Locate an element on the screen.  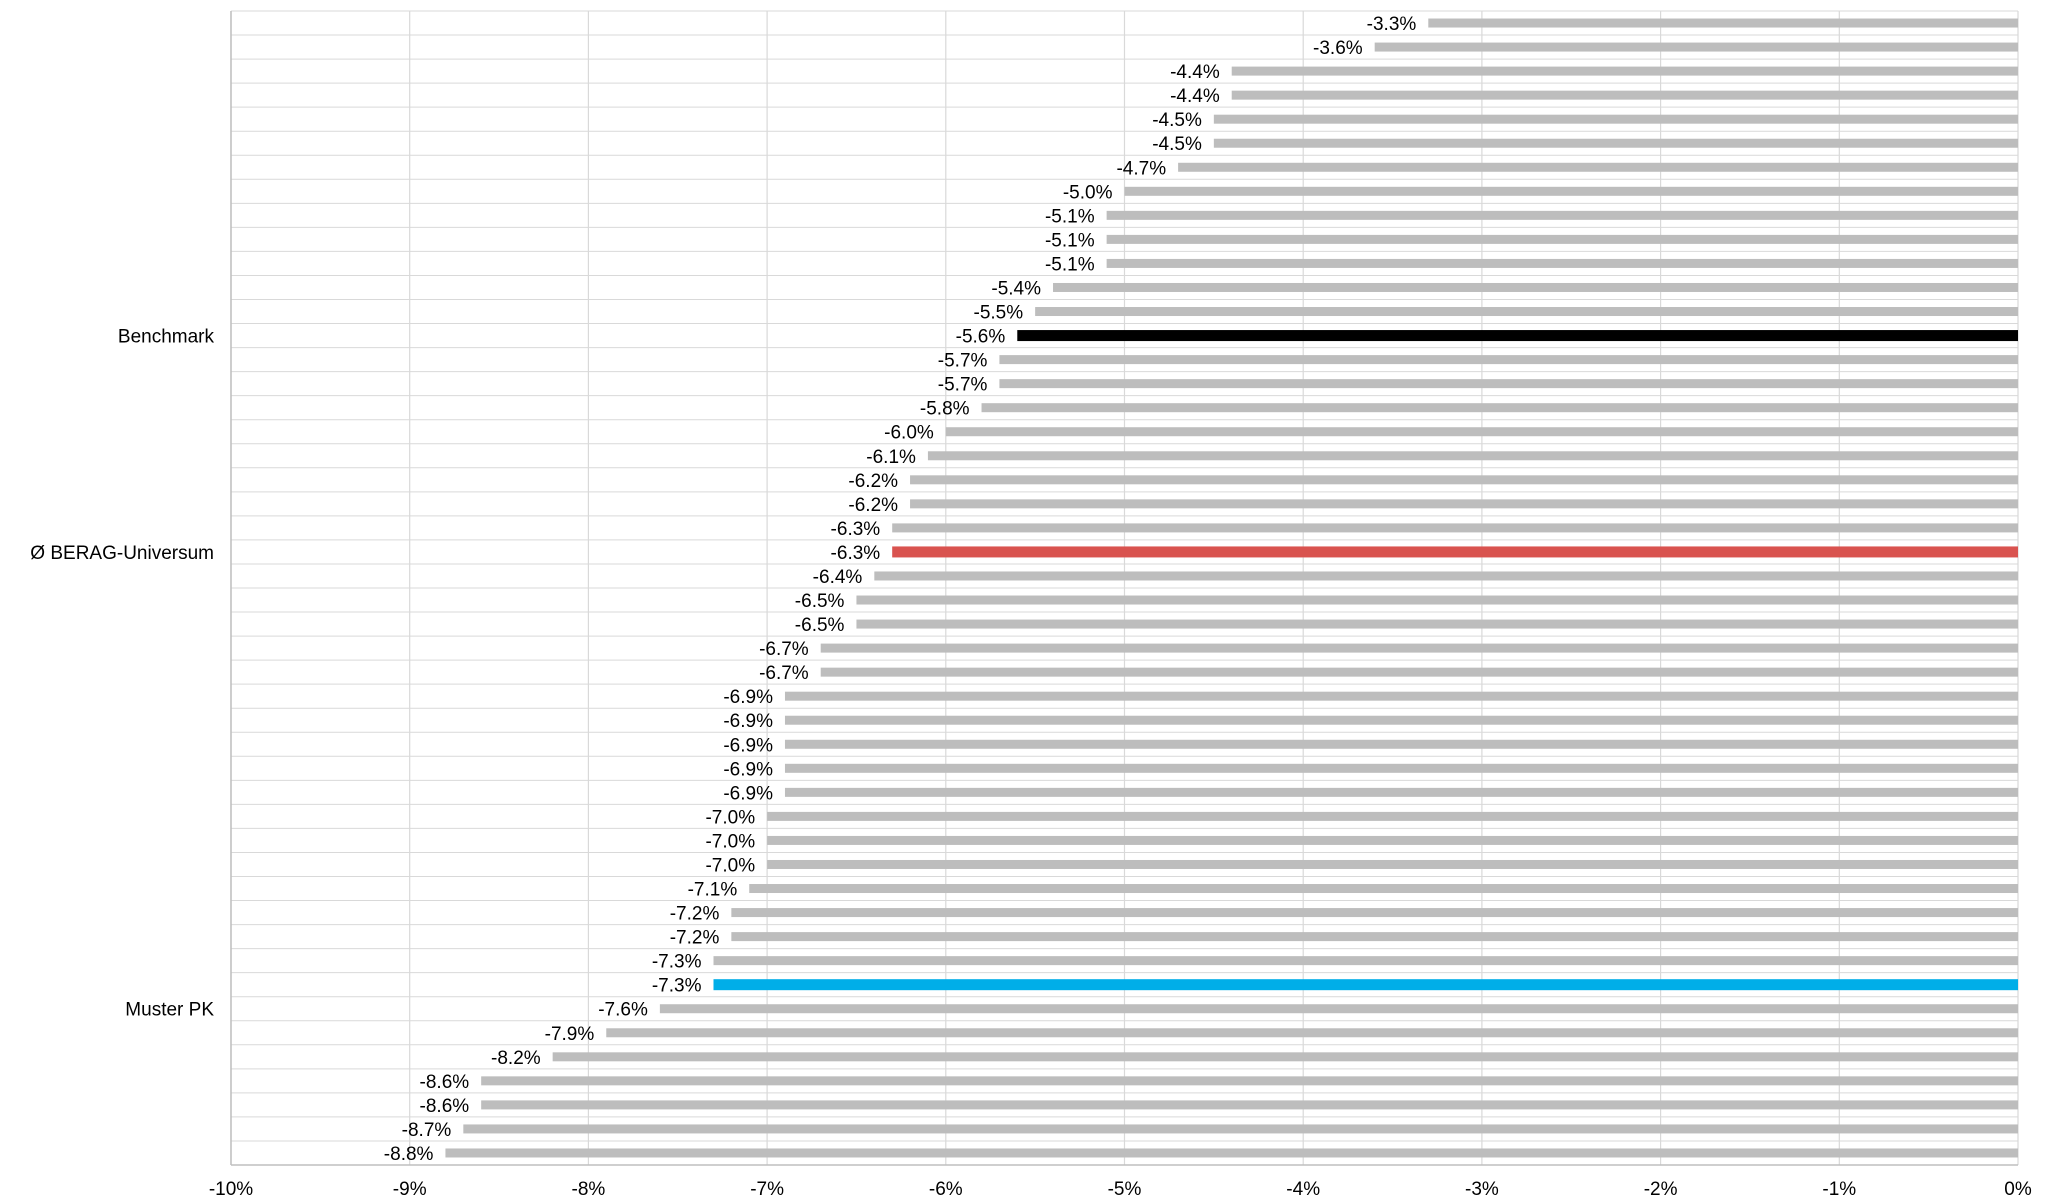
x-tick-label: -9% is located at coordinates (410, 1187).